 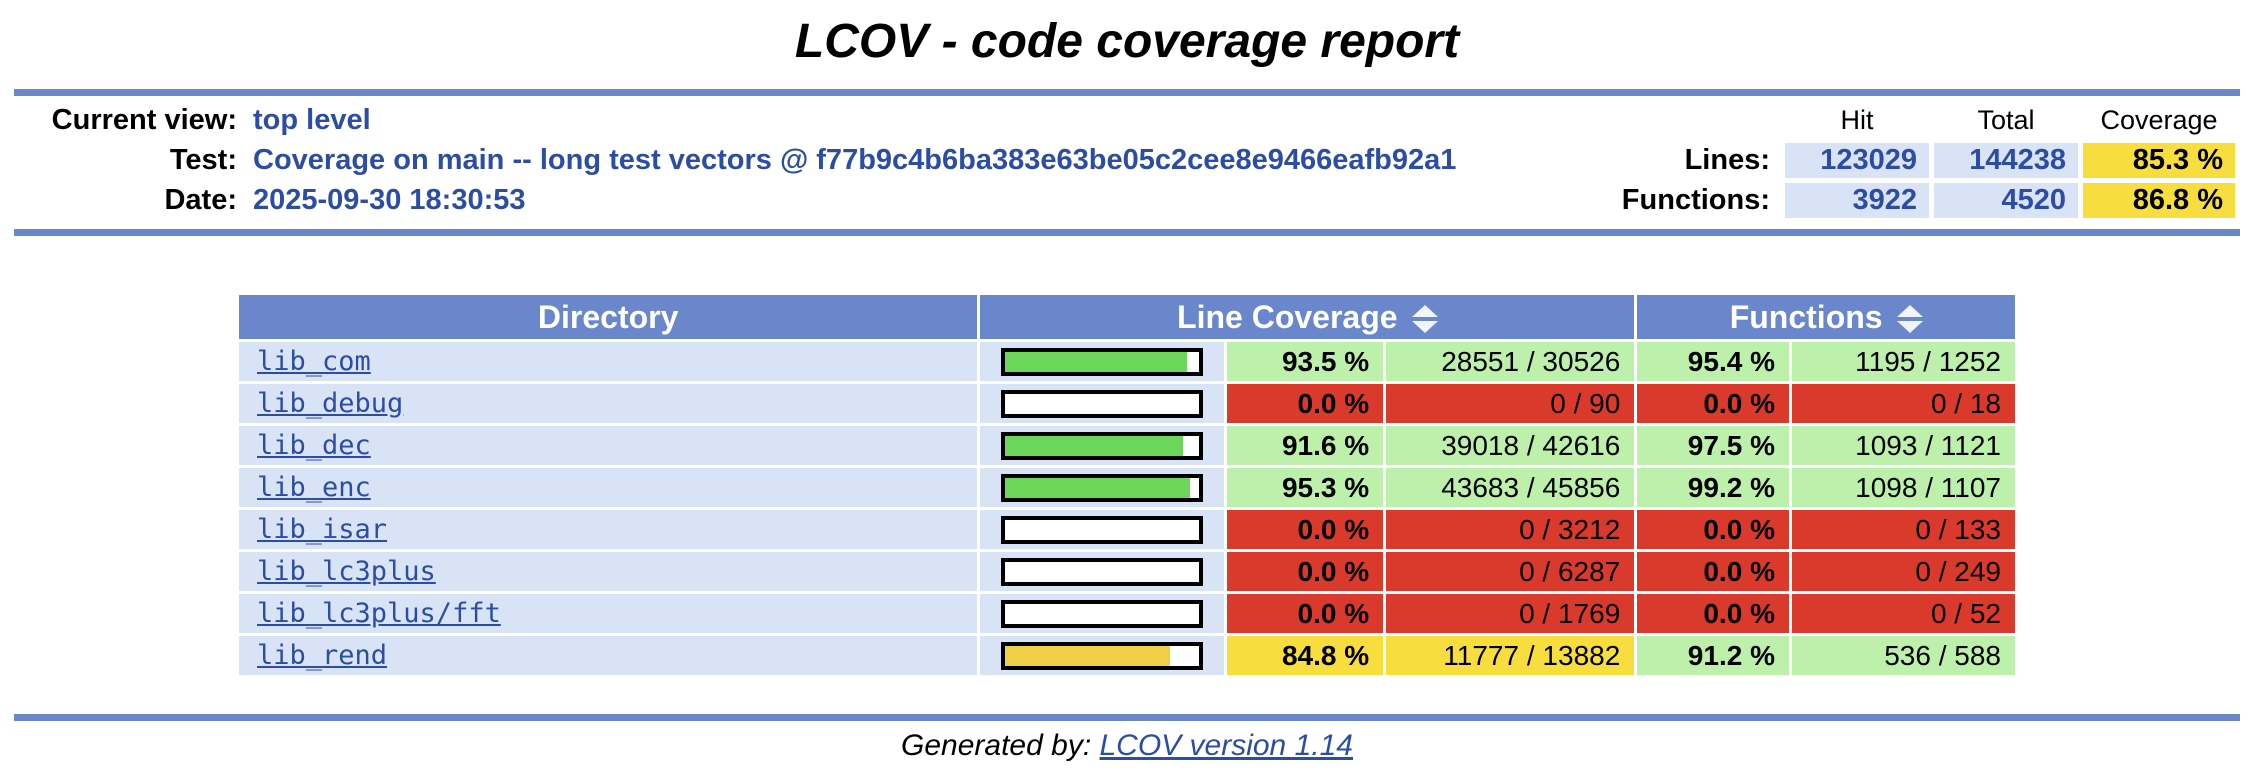 What do you see at coordinates (1510, 487) in the screenshot?
I see `line-coverage-ratio: 43683 / 45856` at bounding box center [1510, 487].